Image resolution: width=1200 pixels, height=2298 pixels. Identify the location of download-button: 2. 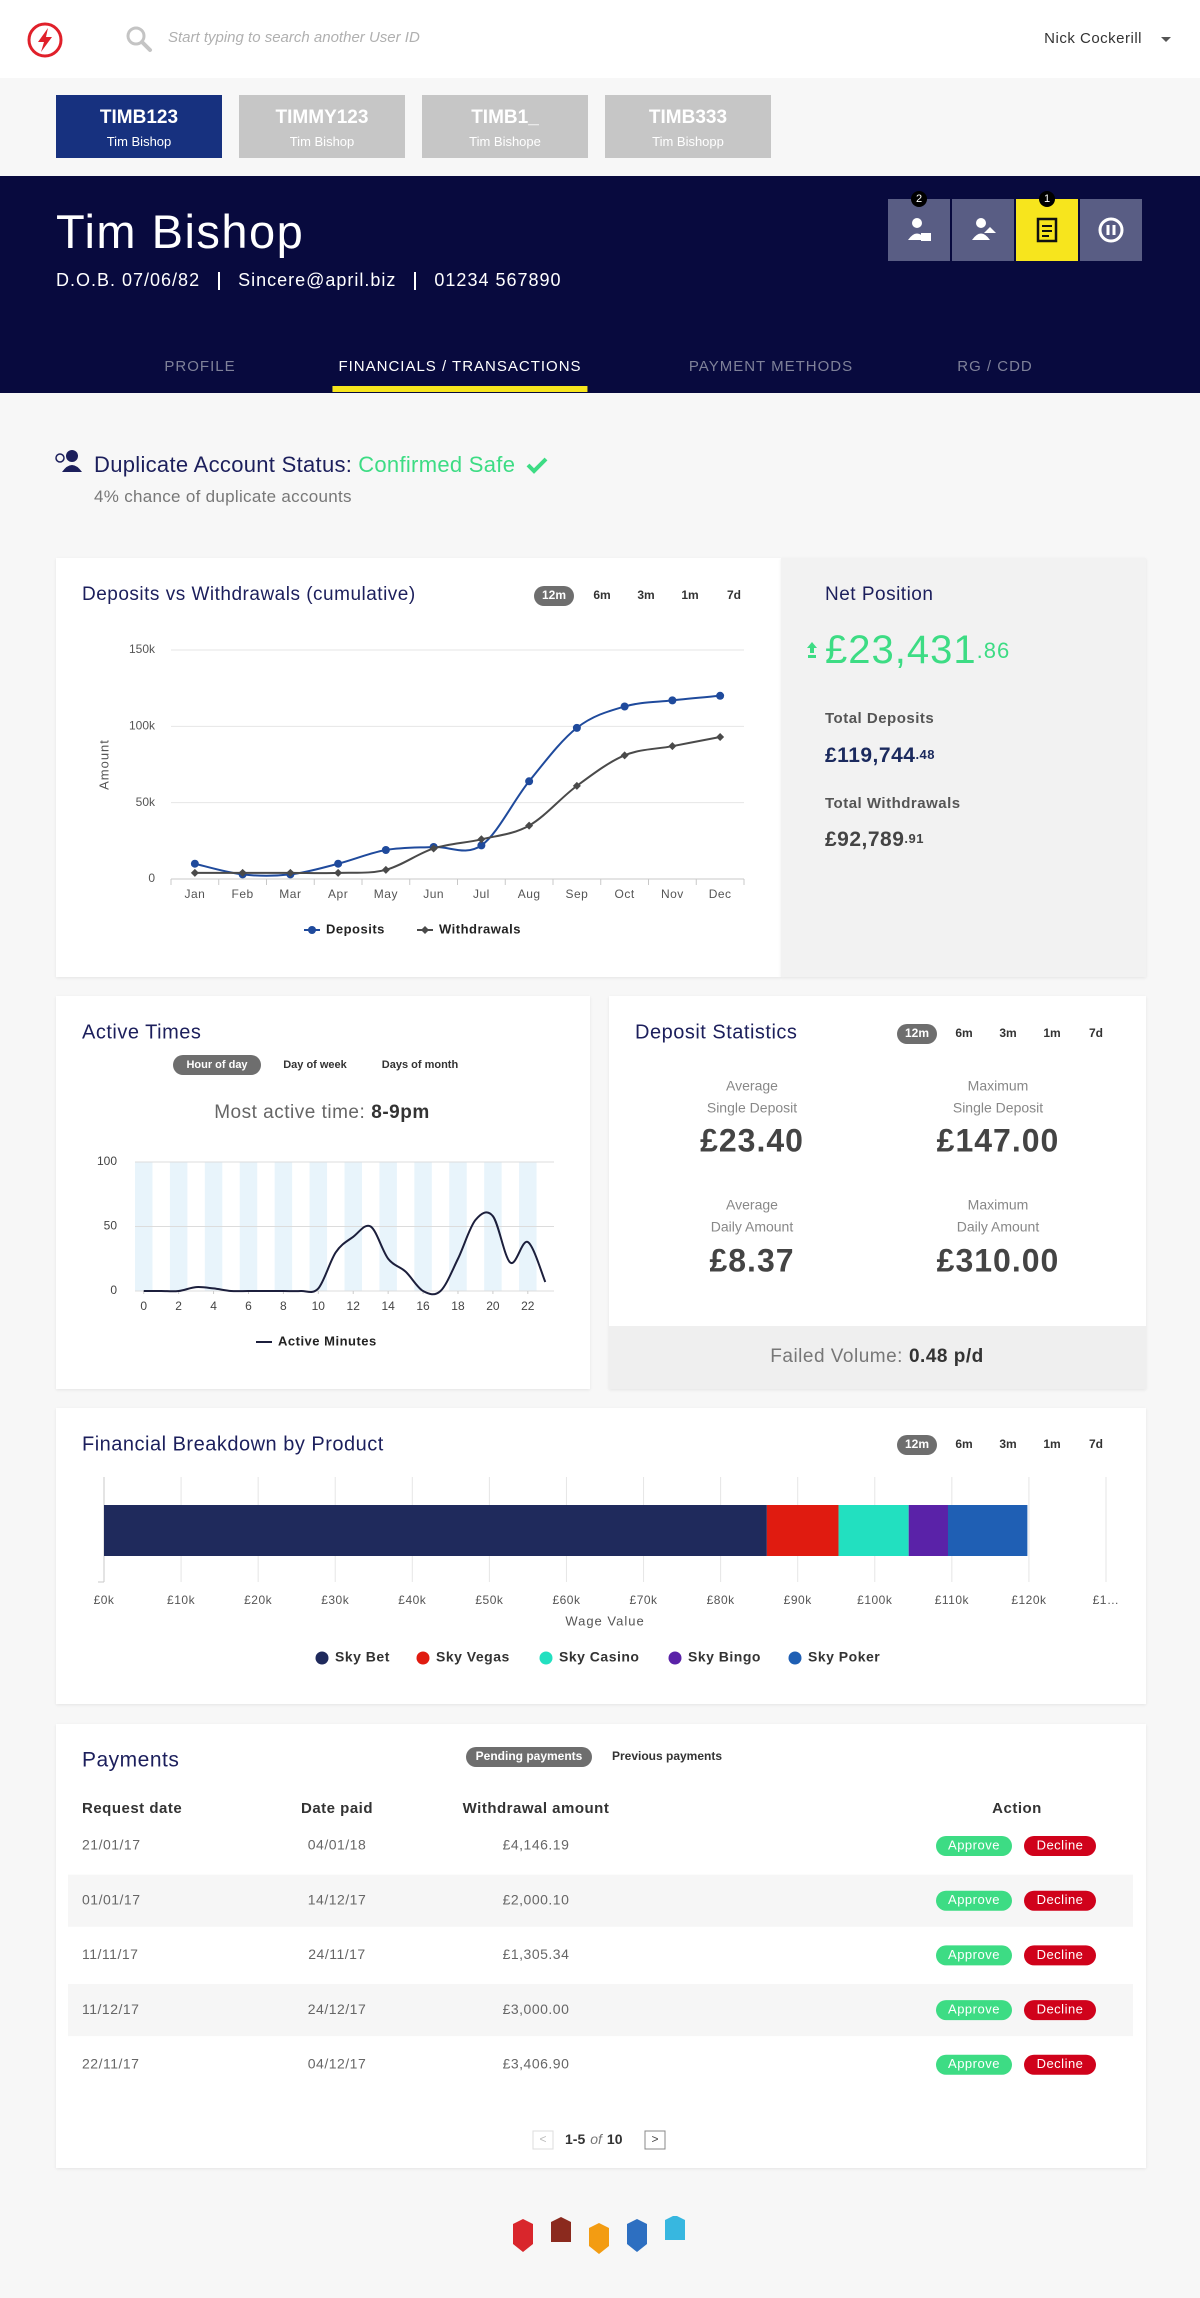
(919, 226).